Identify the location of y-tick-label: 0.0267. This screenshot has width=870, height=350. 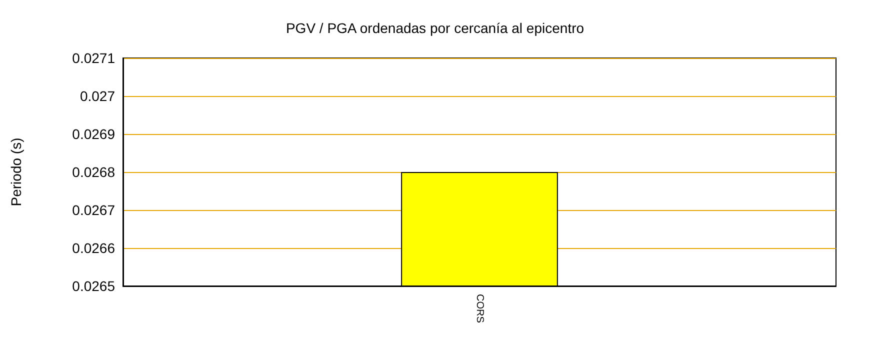
(94, 210).